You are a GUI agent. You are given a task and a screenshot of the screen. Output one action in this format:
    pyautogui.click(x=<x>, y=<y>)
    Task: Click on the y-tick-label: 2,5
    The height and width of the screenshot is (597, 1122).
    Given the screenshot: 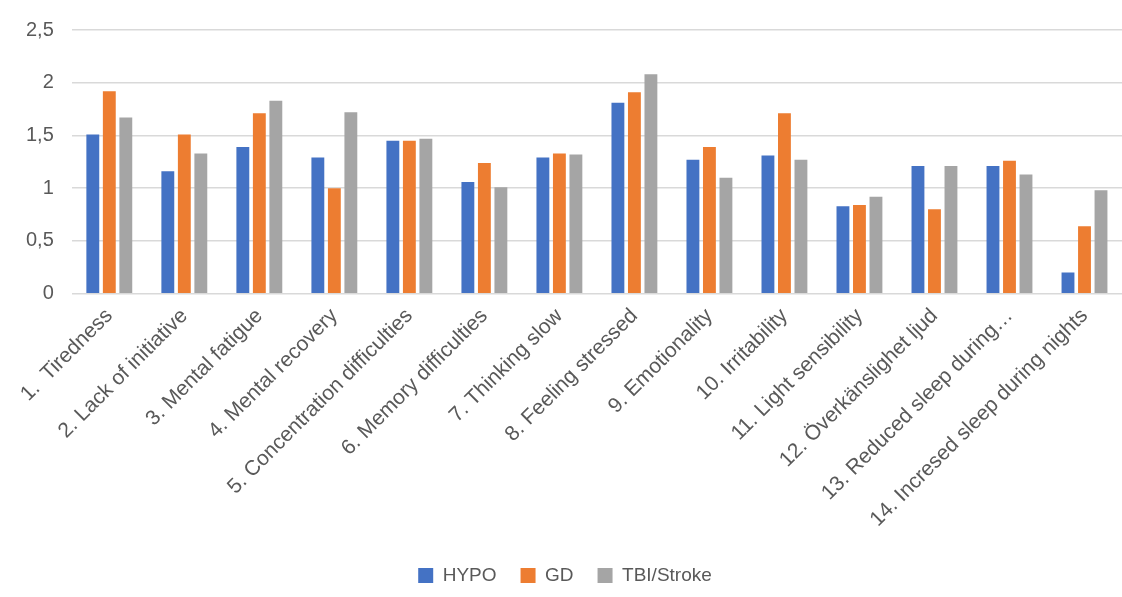 What is the action you would take?
    pyautogui.click(x=39, y=28)
    